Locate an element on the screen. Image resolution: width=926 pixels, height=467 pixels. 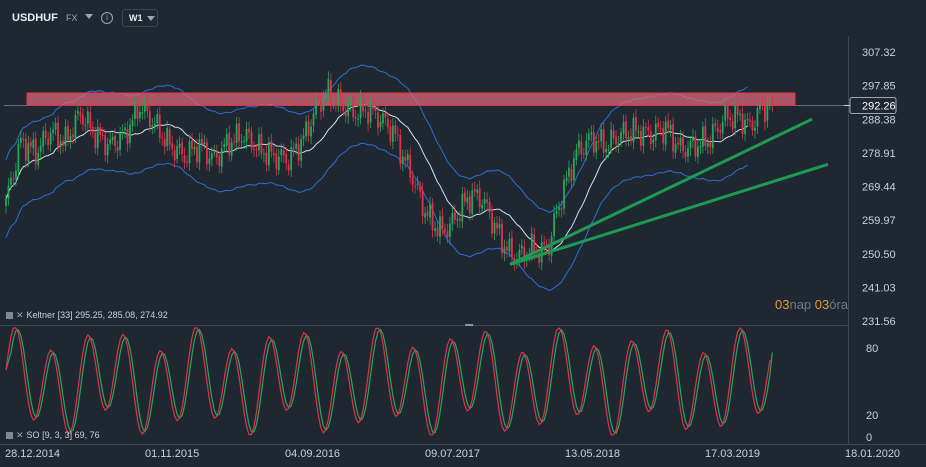
symbol-label: USDHUF is located at coordinates (35, 18).